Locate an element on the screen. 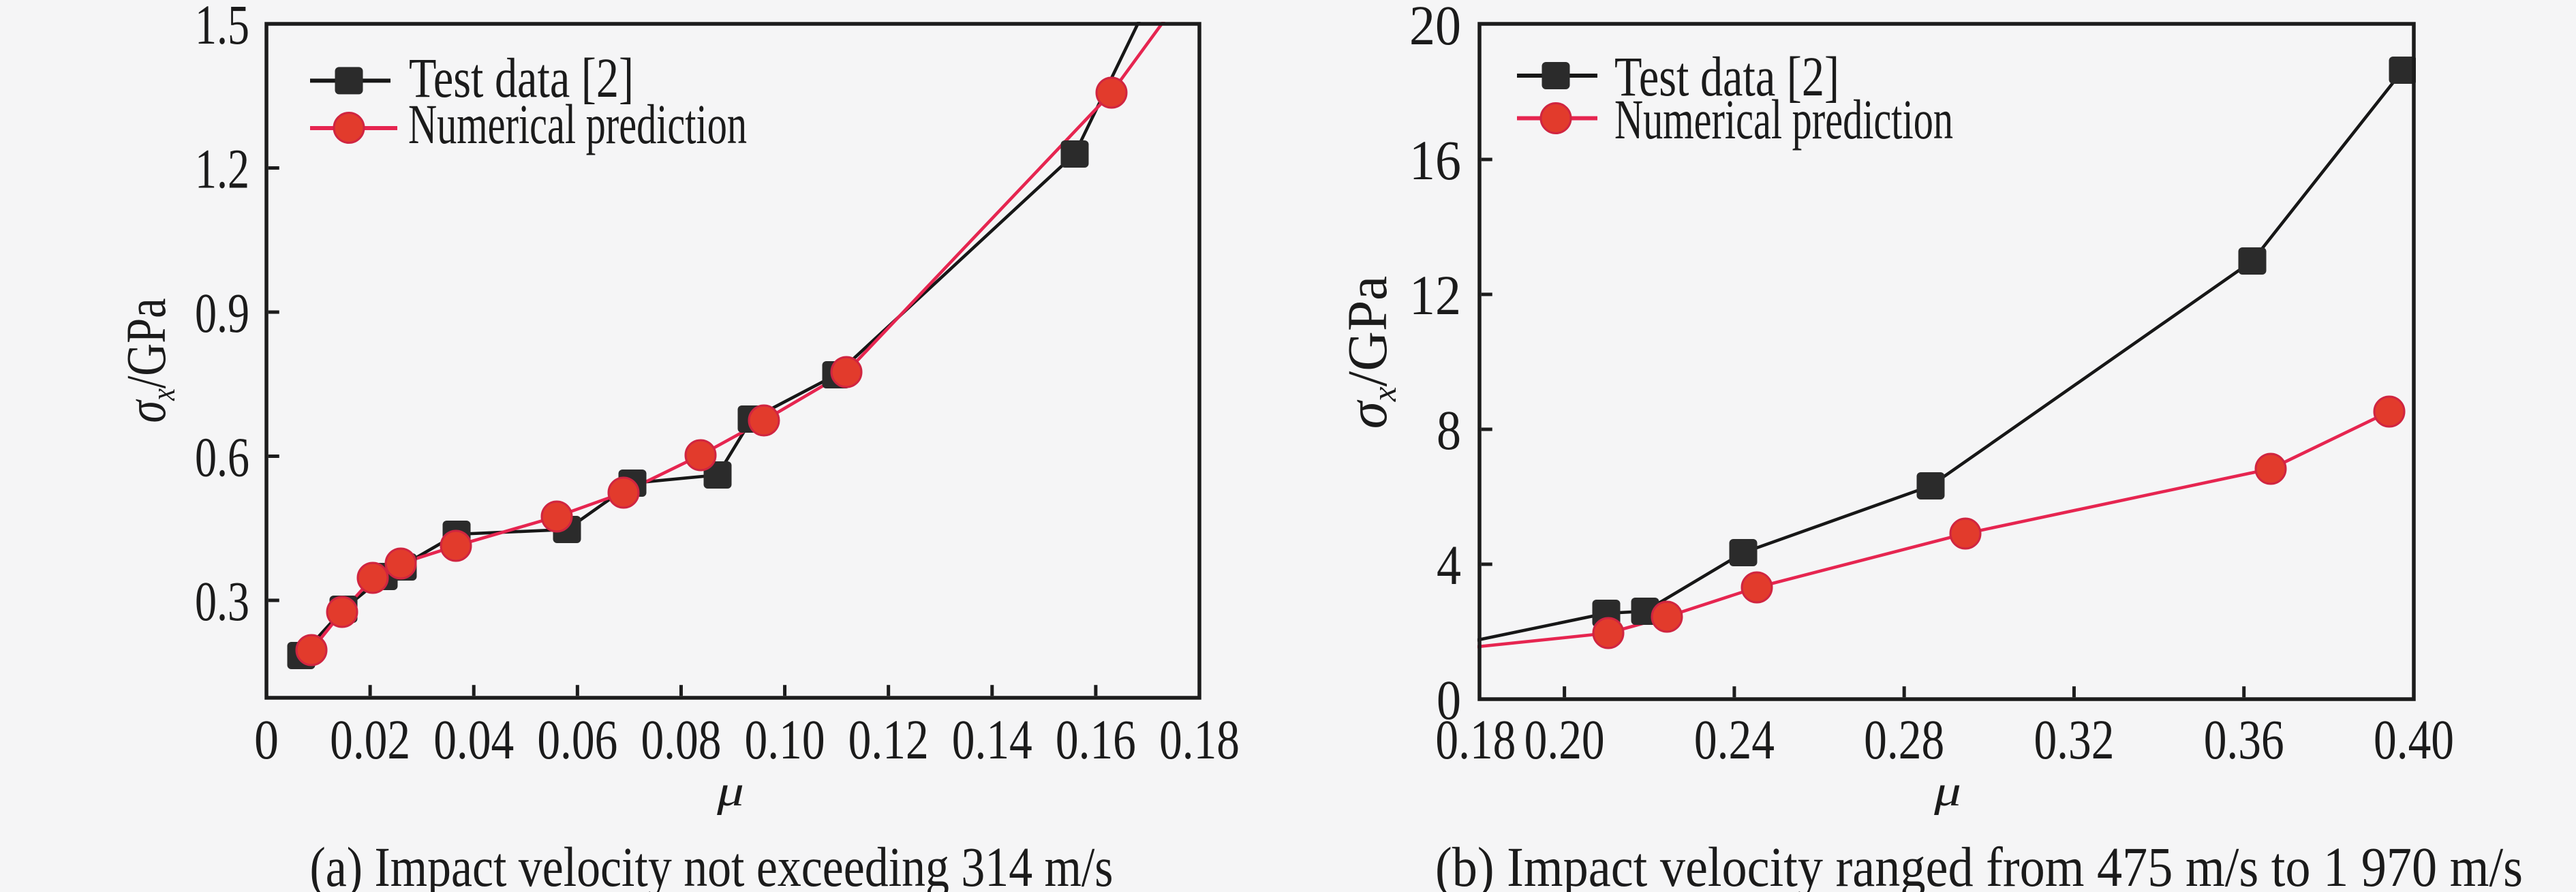 The height and width of the screenshot is (892, 2576). svg-text: 0.36 is located at coordinates (2244, 740).